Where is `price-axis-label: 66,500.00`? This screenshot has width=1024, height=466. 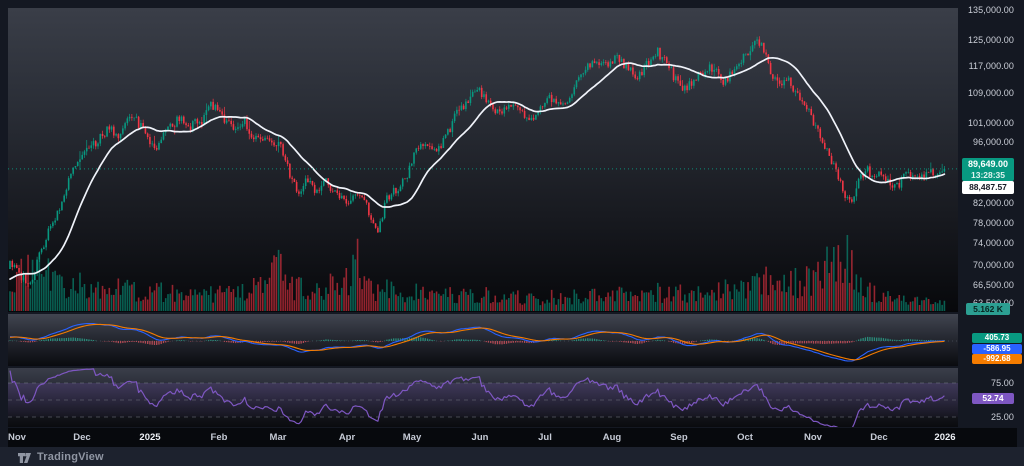
price-axis-label: 66,500.00 is located at coordinates (993, 284).